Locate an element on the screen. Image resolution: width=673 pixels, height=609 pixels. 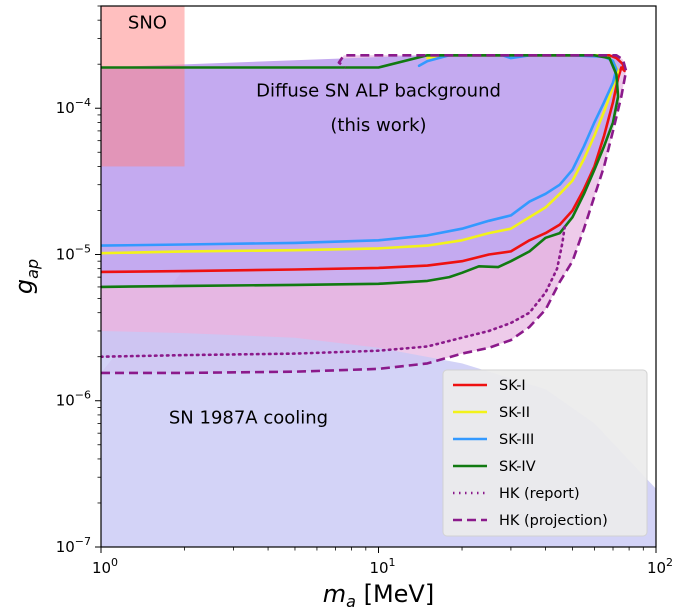
legend-label: SK-IV is located at coordinates (517, 467).